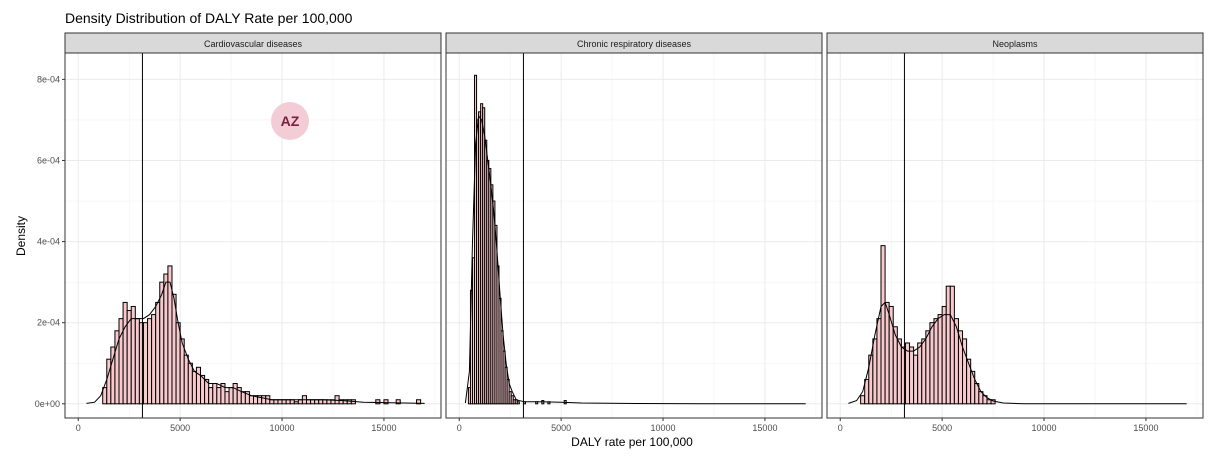 The height and width of the screenshot is (462, 1232). I want to click on y-axis-label: Density, so click(21, 236).